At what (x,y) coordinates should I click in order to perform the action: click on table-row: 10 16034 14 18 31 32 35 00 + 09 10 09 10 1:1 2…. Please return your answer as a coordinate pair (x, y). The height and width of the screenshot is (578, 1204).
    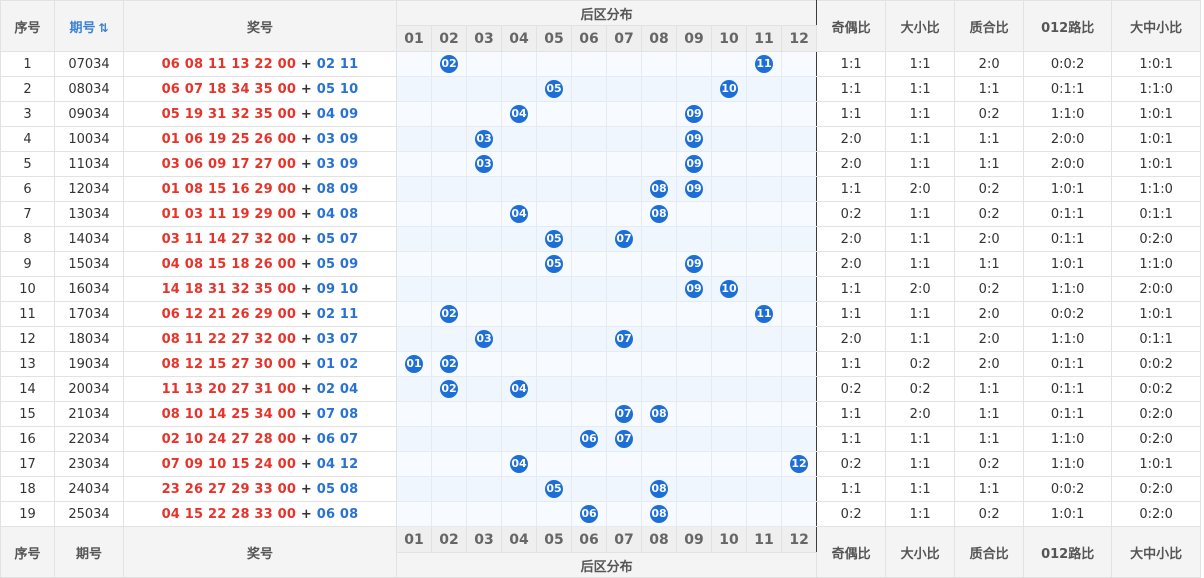
    Looking at the image, I should click on (601, 289).